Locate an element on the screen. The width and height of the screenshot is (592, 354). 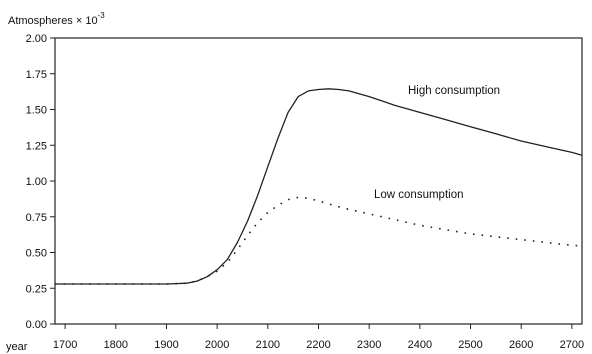
y-tick-label: 0.75 is located at coordinates (36, 218).